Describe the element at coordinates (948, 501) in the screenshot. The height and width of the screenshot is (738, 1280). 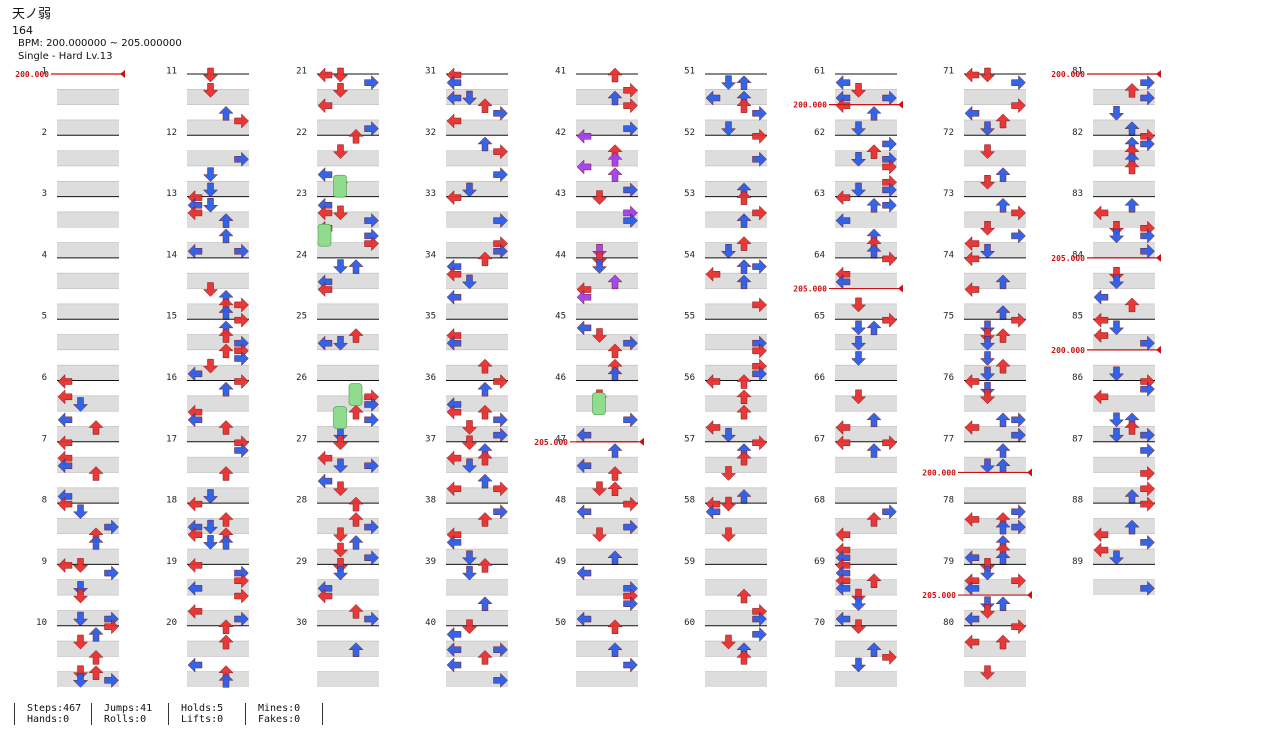
I see `measure-number: 78` at that location.